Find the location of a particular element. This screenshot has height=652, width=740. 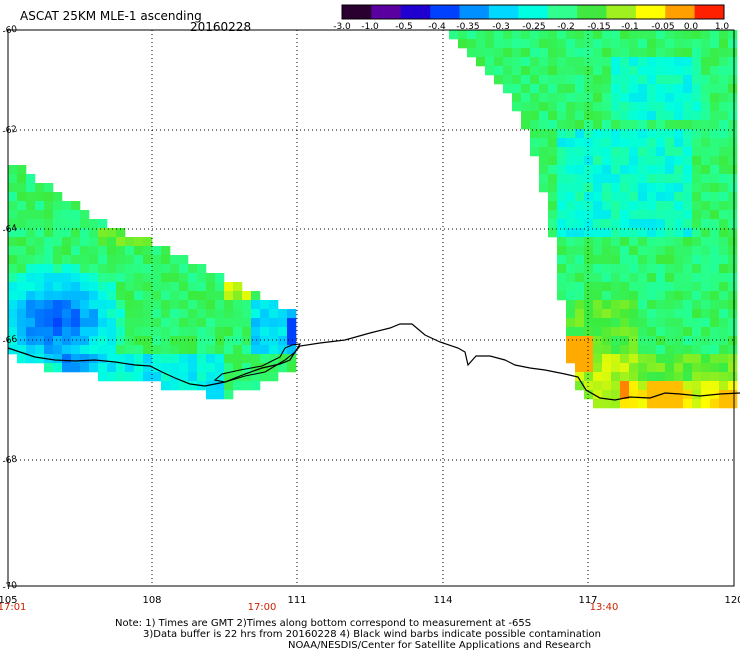

product-title: ASCAT 25KM MLE-1 ascending is located at coordinates (111, 16).